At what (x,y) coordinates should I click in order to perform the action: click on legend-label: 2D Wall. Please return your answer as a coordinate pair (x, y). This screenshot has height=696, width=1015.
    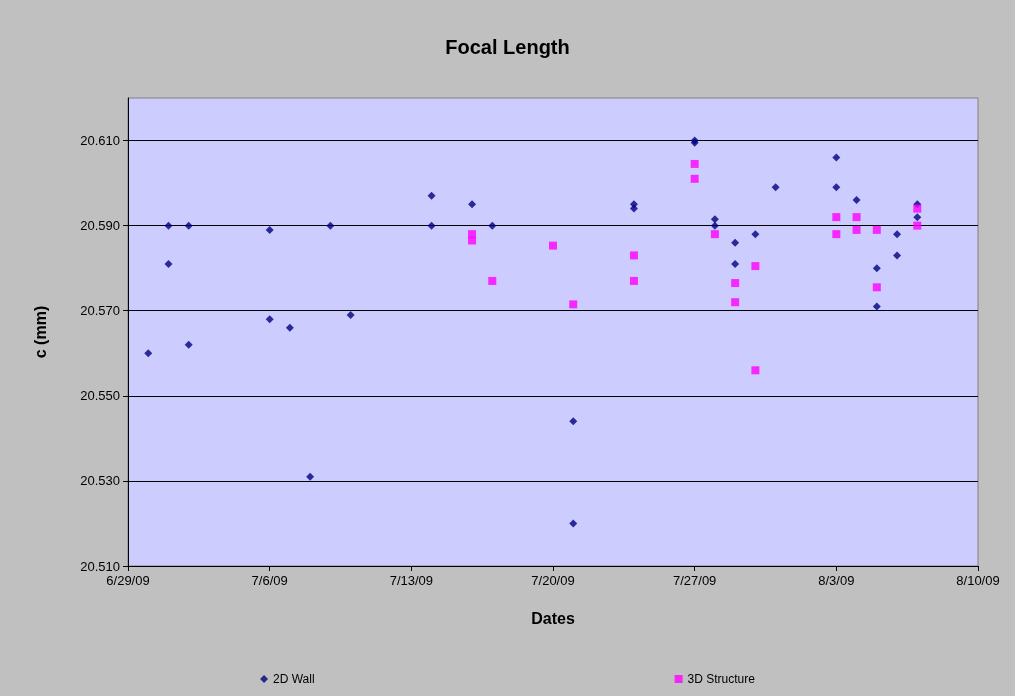
    Looking at the image, I should click on (294, 679).